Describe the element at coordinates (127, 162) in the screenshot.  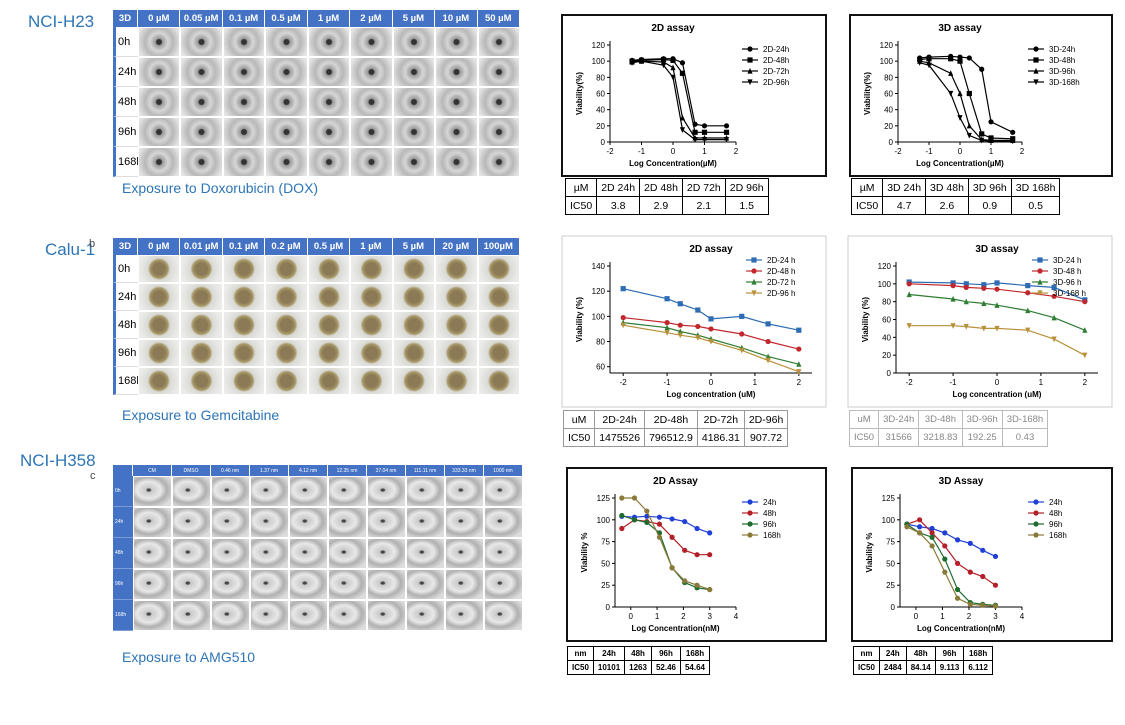
I see `row-label: 168h` at that location.